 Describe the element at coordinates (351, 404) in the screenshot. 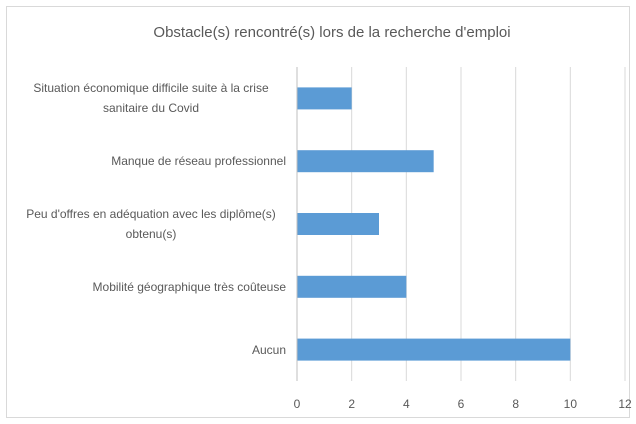

I see `x-tick-label: 2` at that location.